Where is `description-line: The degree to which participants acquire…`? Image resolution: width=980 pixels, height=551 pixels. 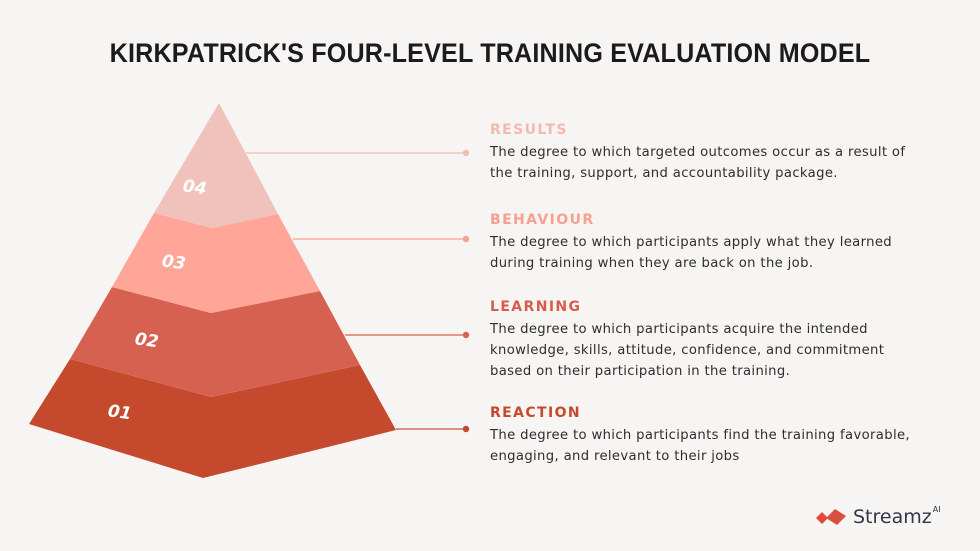
description-line: The degree to which participants acquire… is located at coordinates (679, 329).